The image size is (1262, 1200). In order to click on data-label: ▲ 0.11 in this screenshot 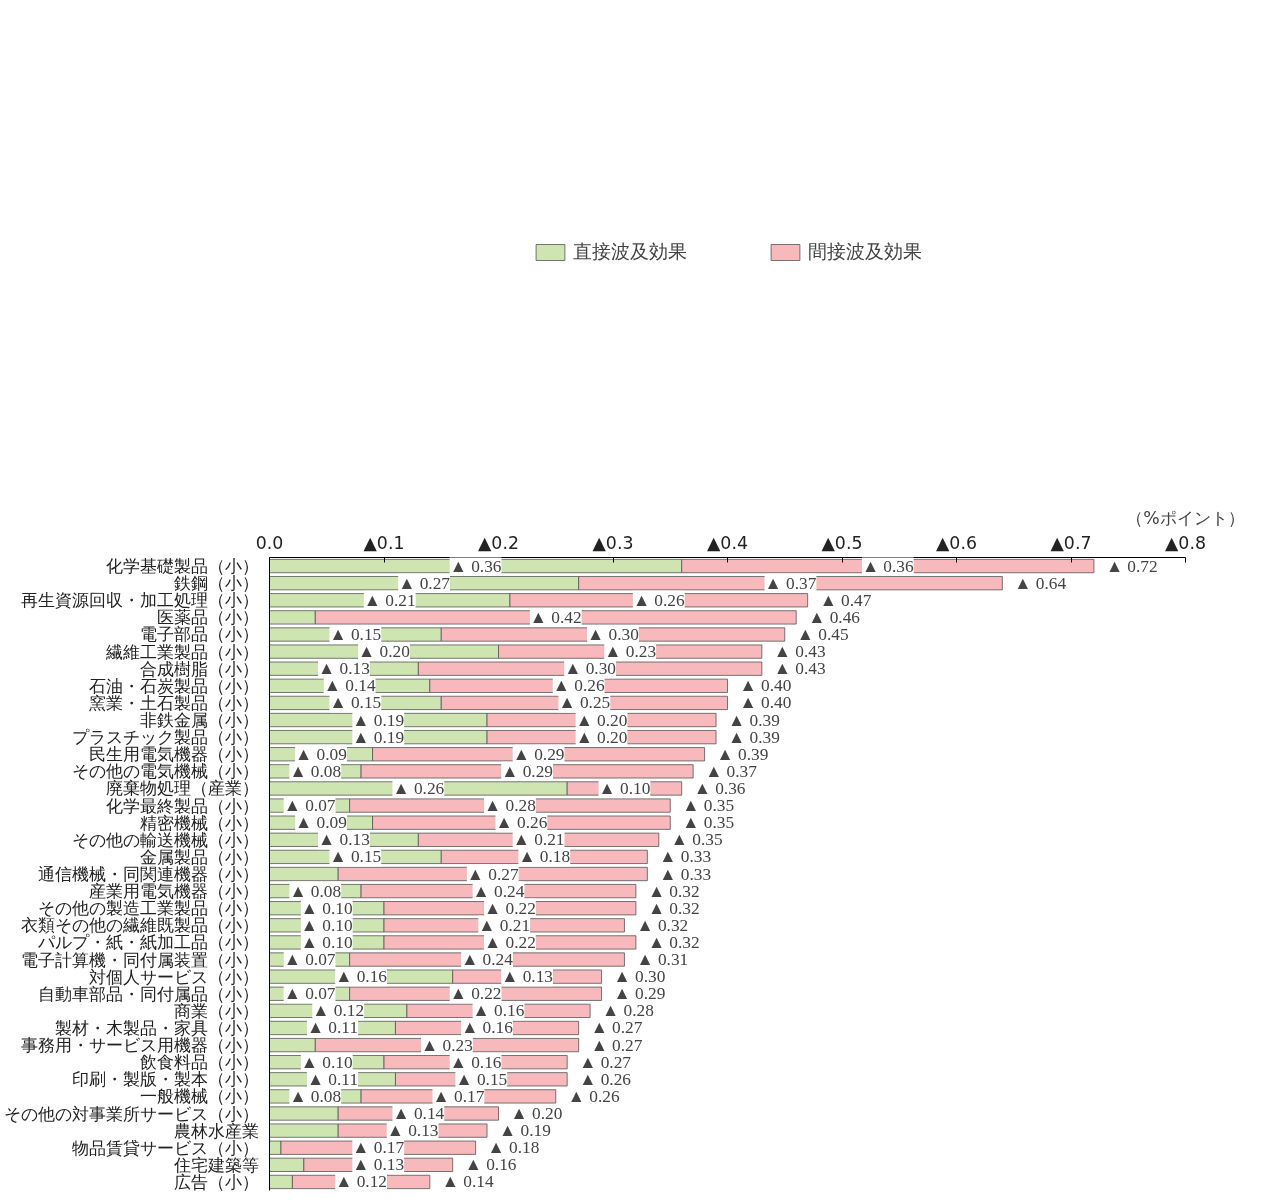, I will do `click(332, 1079)`.